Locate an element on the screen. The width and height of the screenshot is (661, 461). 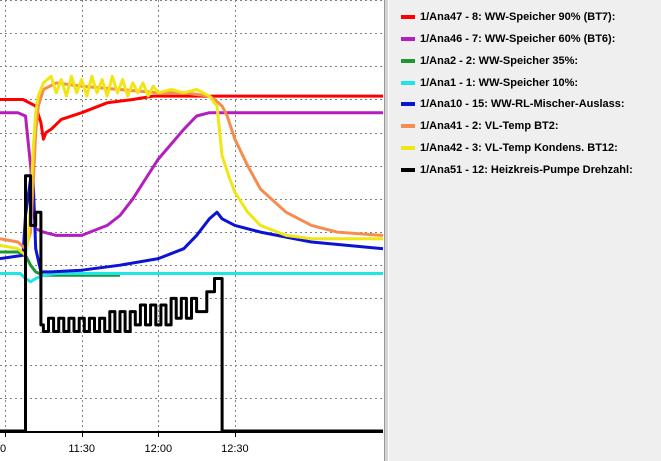
legend-label: 1/Ana47 - 8: WW-Speicher 90% (BT7): is located at coordinates (518, 17).